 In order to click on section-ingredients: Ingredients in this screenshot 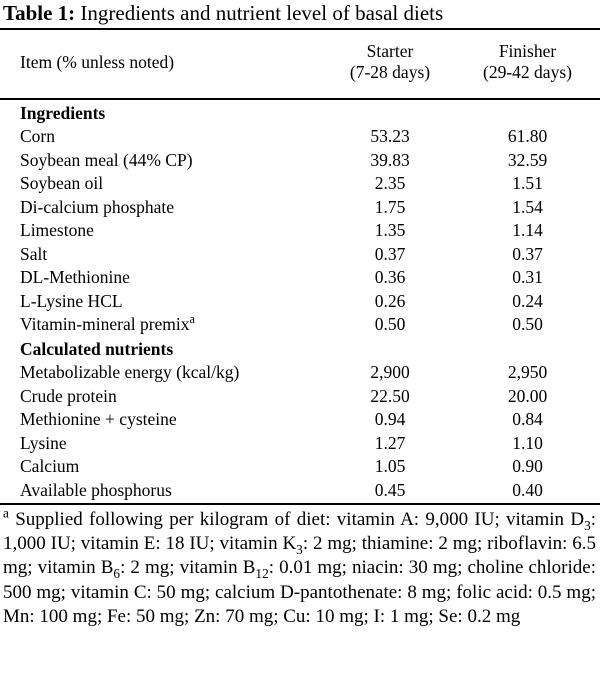, I will do `click(63, 113)`.